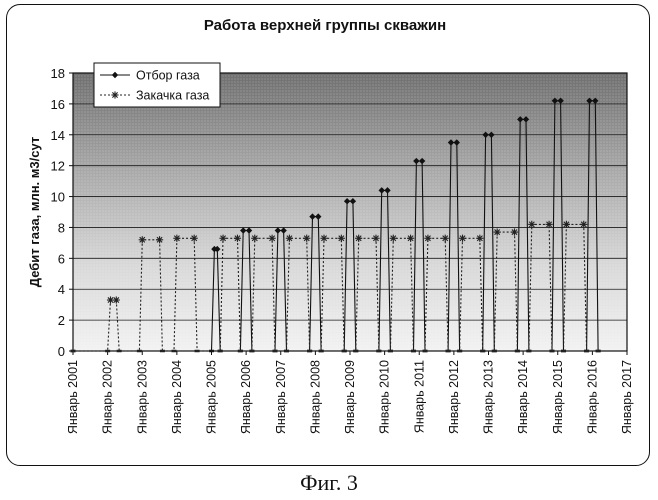  What do you see at coordinates (58, 73) in the screenshot?
I see `y-tick-label: 18` at bounding box center [58, 73].